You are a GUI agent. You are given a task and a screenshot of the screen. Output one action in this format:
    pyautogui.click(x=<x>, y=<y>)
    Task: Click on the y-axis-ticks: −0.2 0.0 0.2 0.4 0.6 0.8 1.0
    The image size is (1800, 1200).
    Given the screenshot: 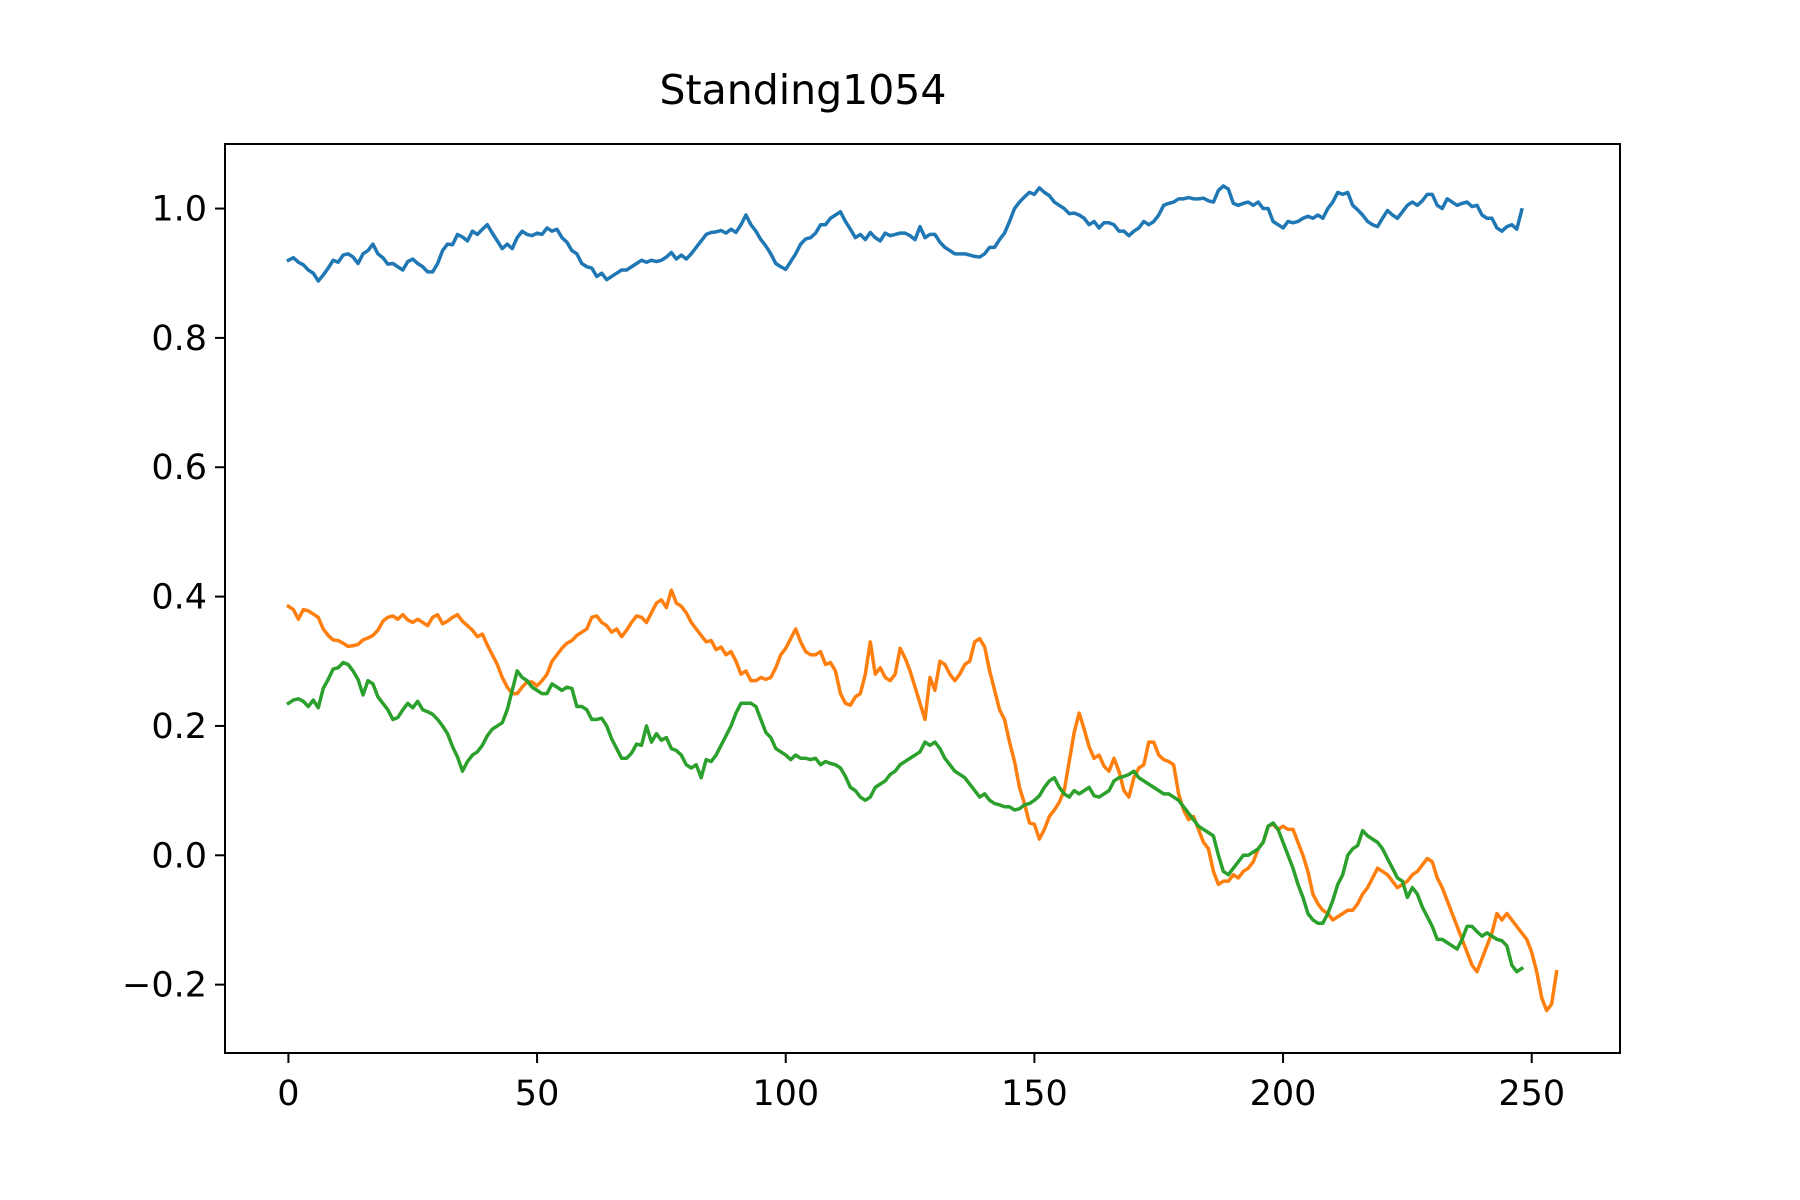 What is the action you would take?
    pyautogui.click(x=173, y=598)
    